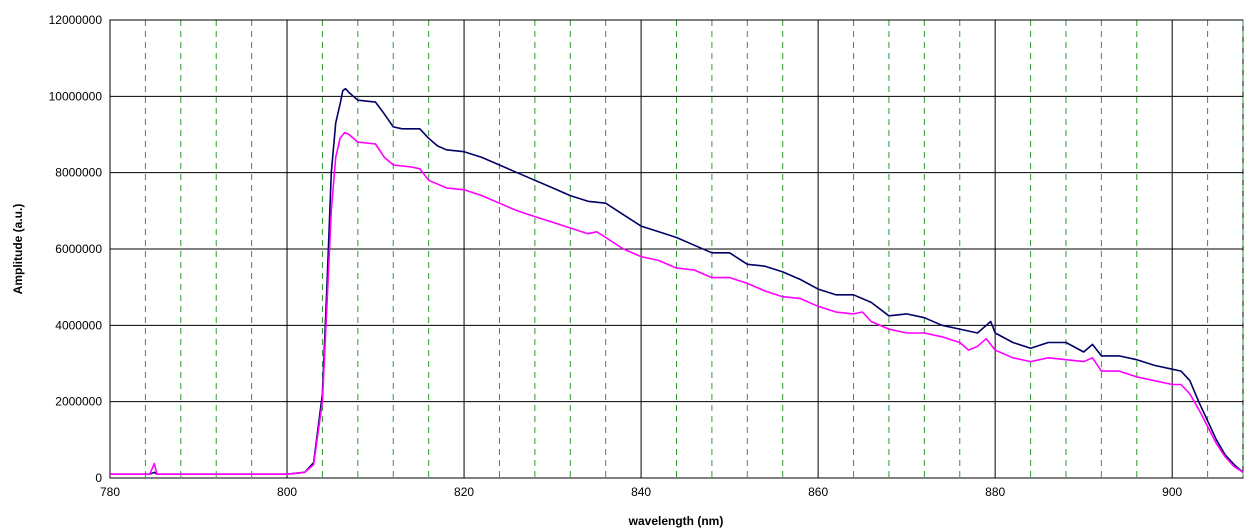 This screenshot has height=529, width=1248. I want to click on x-tick-label: 880, so click(995, 492).